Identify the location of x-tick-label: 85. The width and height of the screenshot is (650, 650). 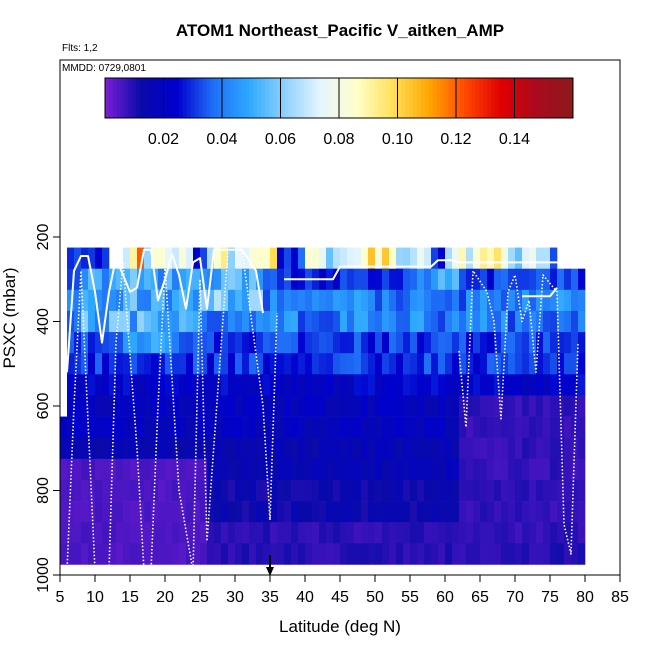
(620, 597).